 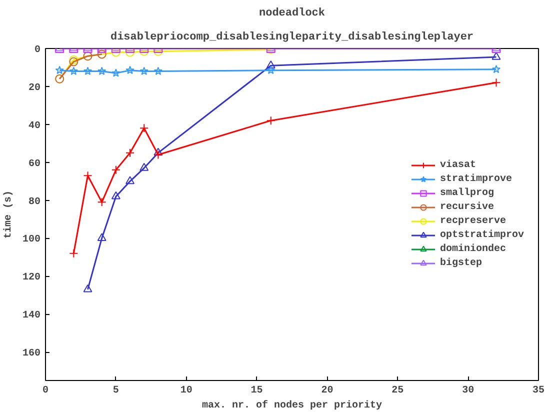 I want to click on y-axis-title: time (s), so click(x=8, y=214).